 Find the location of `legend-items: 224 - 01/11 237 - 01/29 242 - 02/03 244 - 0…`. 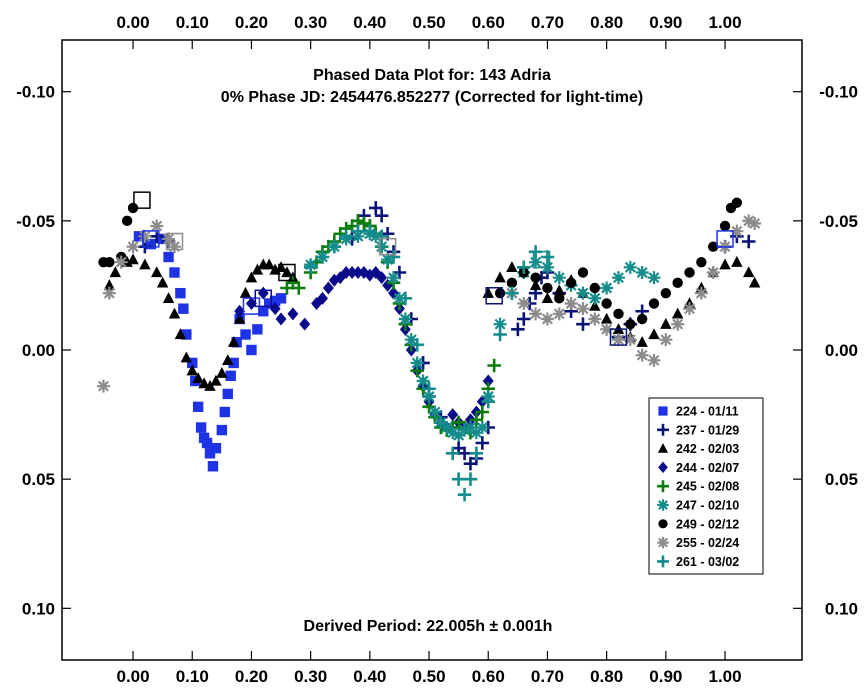

legend-items: 224 - 01/11 237 - 01/29 242 - 02/03 244 - 0… is located at coordinates (698, 487).